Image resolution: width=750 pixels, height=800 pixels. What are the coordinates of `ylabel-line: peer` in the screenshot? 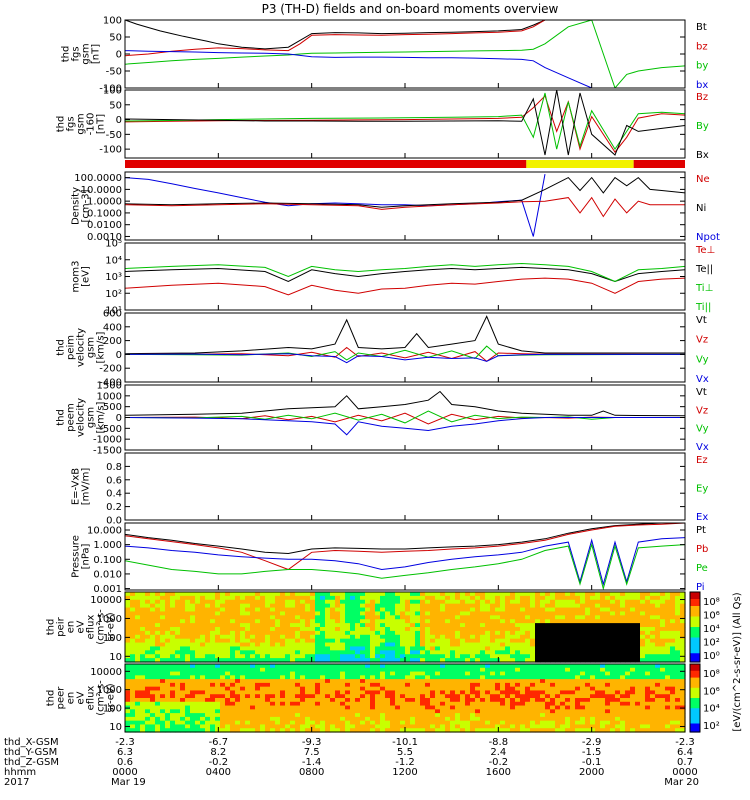 It's located at (61, 698).